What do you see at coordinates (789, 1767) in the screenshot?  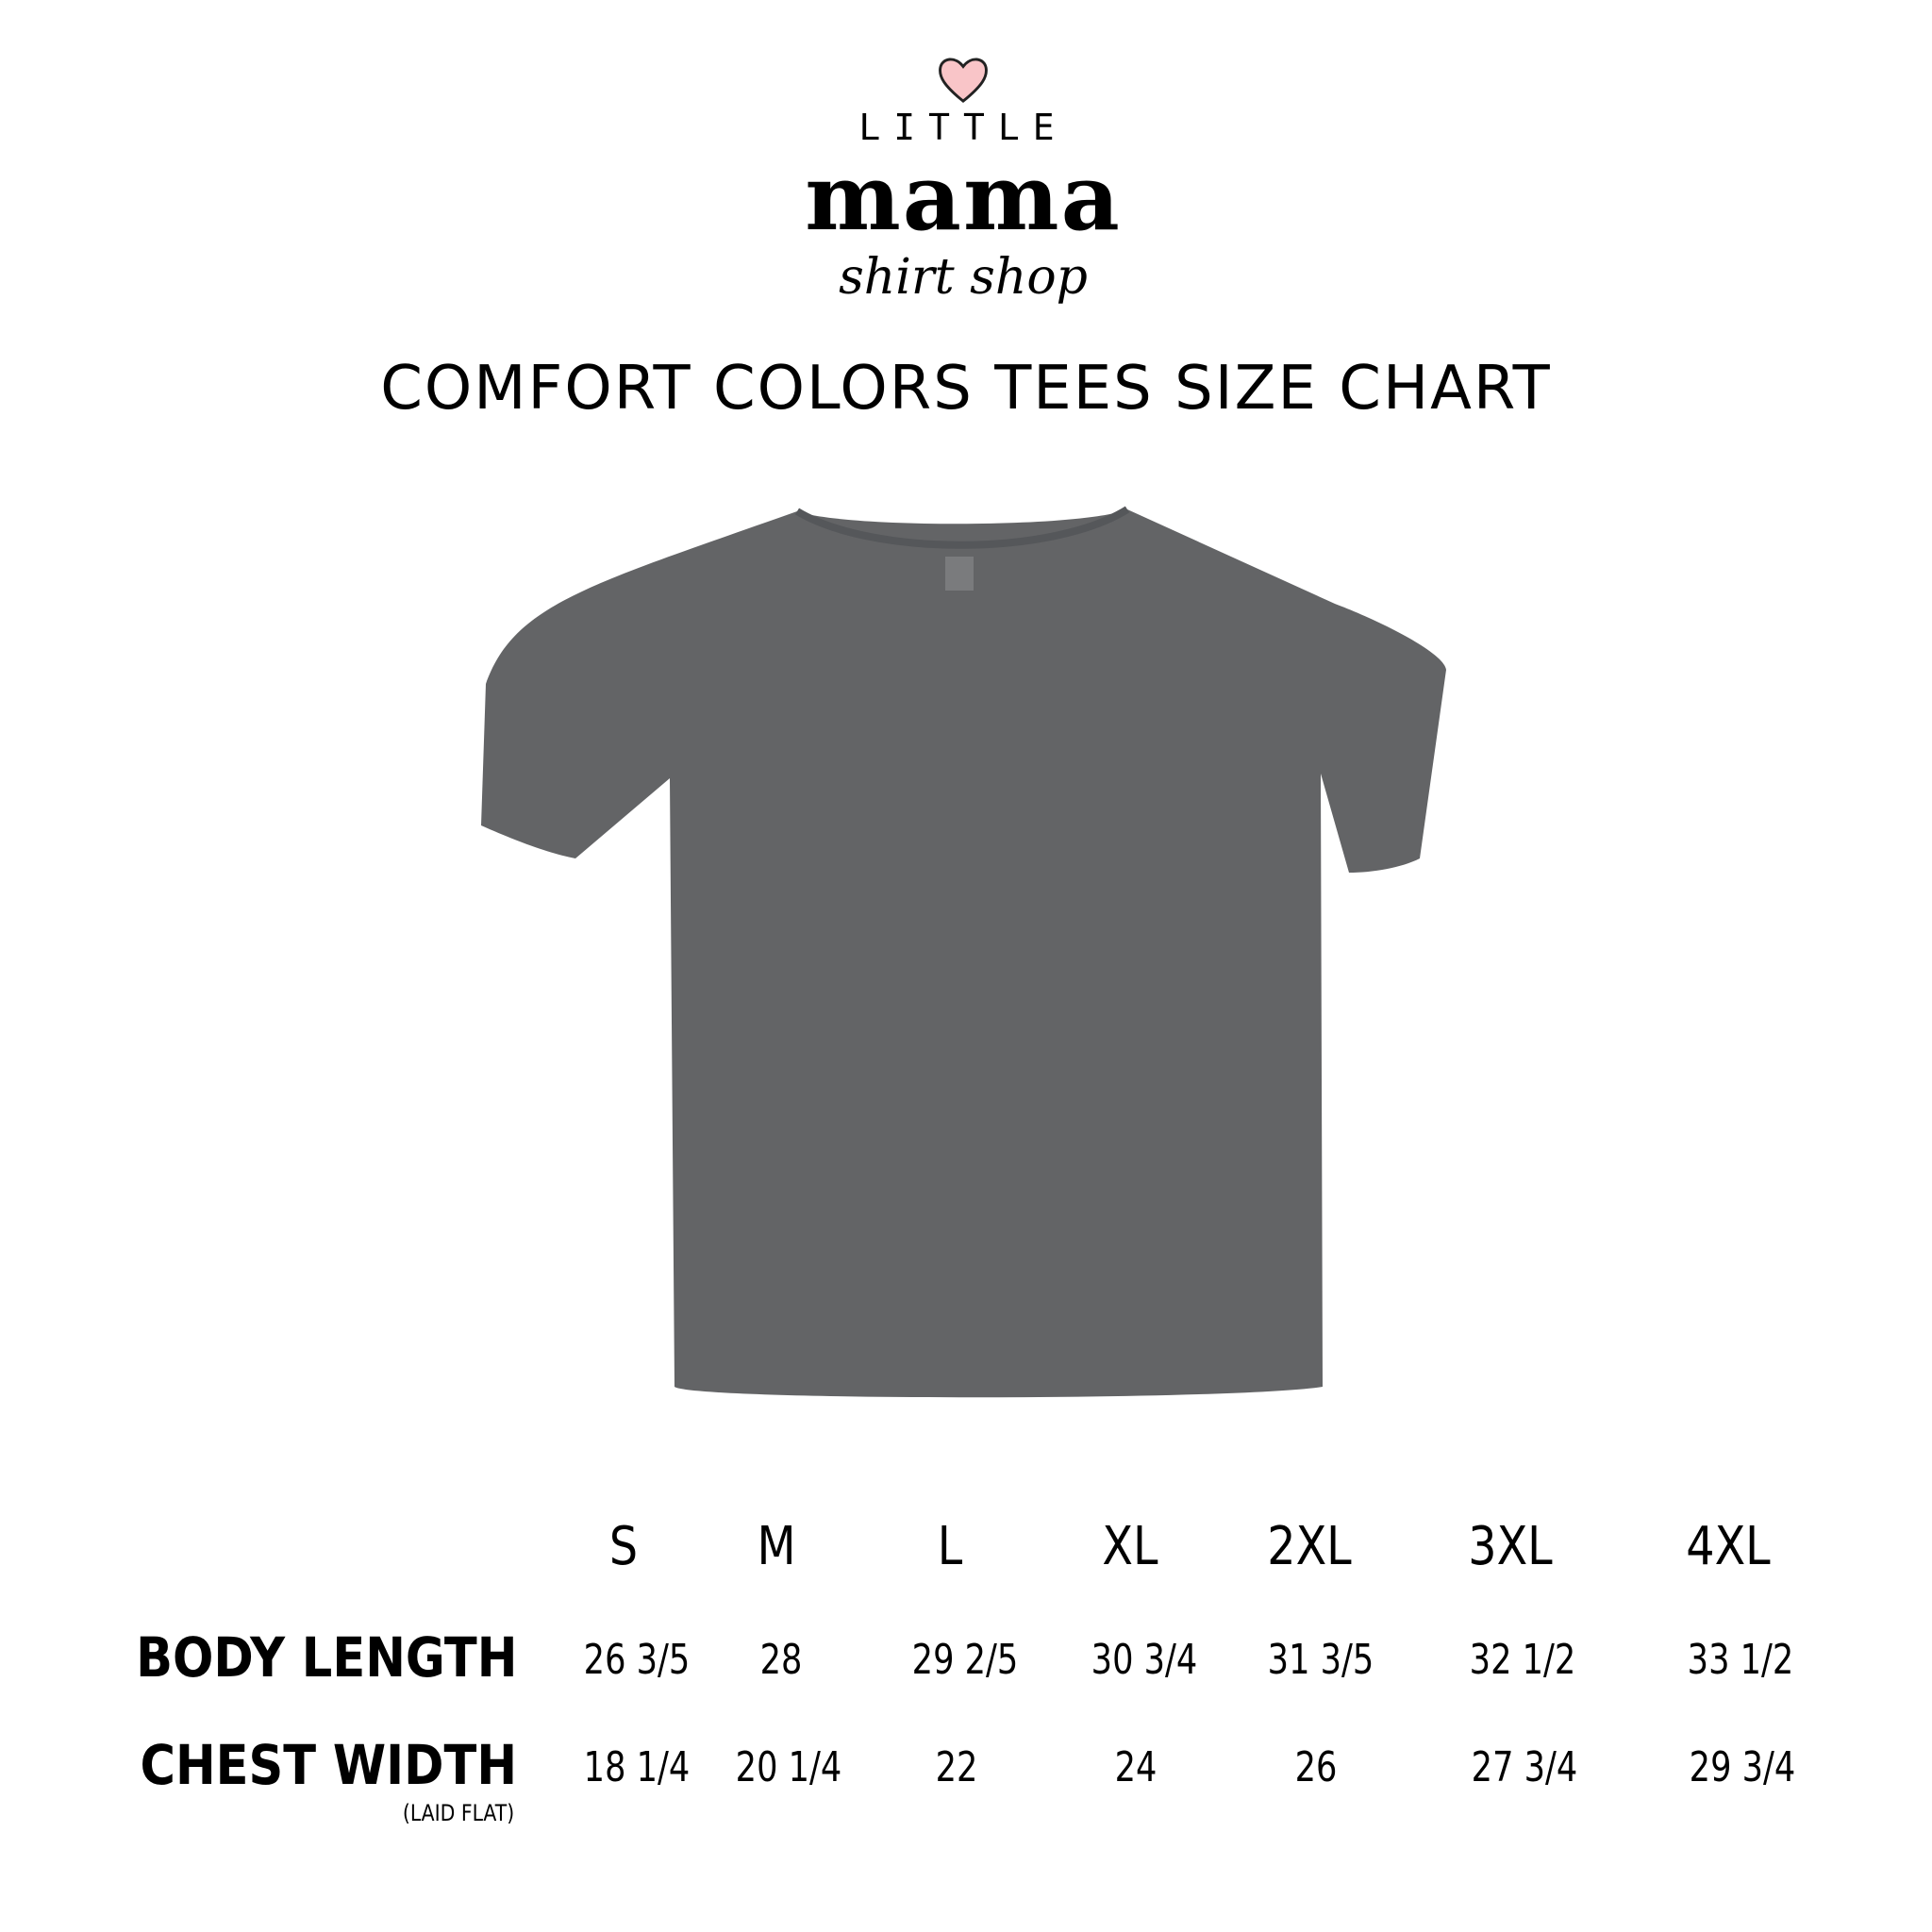 I see `chest-width-value: 20 1/4` at bounding box center [789, 1767].